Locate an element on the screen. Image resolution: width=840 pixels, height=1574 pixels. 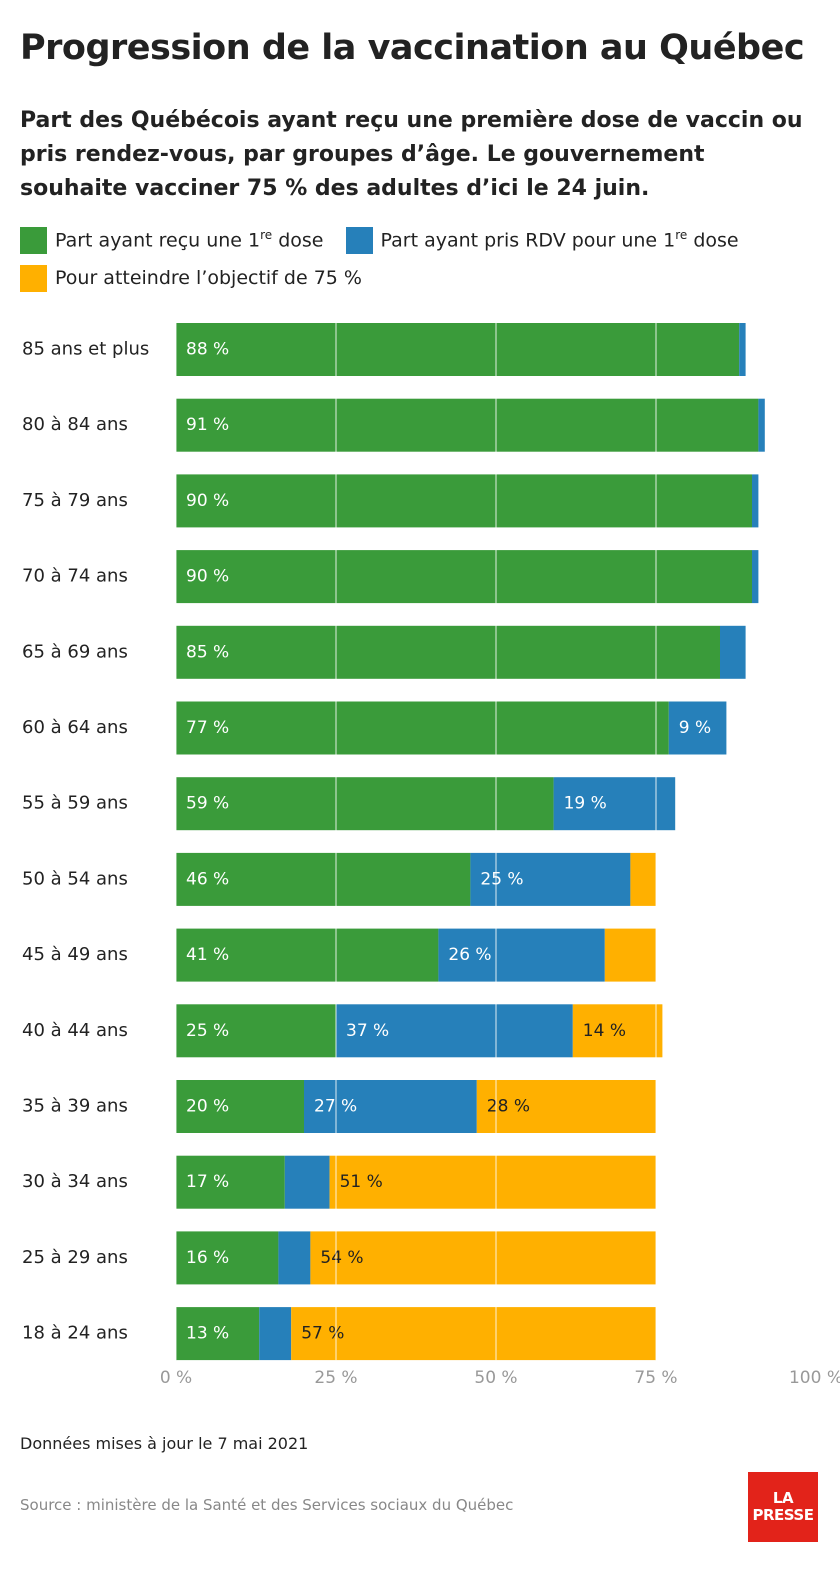
data-label: 20 % is located at coordinates (207, 1107).